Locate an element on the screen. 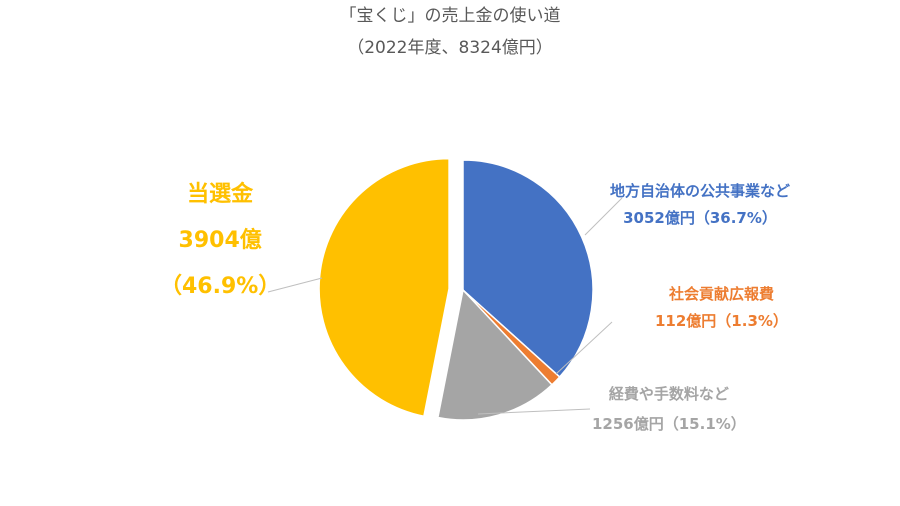  label-value: 112億円（1.3%） is located at coordinates (721, 321).